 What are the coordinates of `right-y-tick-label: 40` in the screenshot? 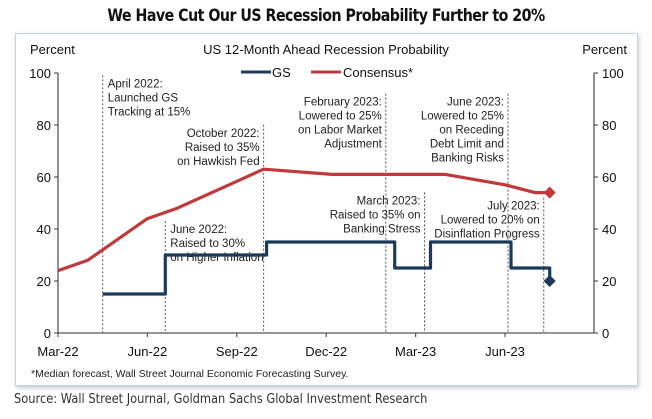 It's located at (609, 229).